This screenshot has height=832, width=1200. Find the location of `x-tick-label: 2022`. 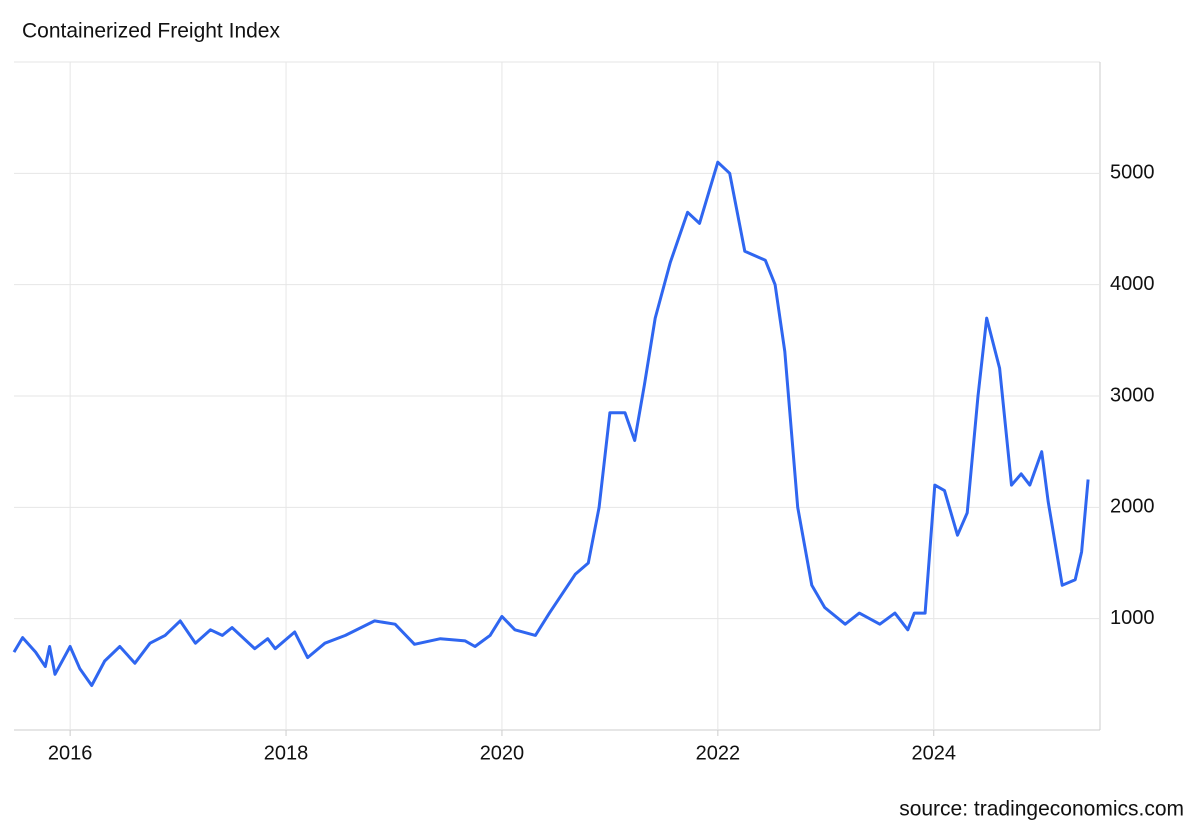

x-tick-label: 2022 is located at coordinates (718, 753).